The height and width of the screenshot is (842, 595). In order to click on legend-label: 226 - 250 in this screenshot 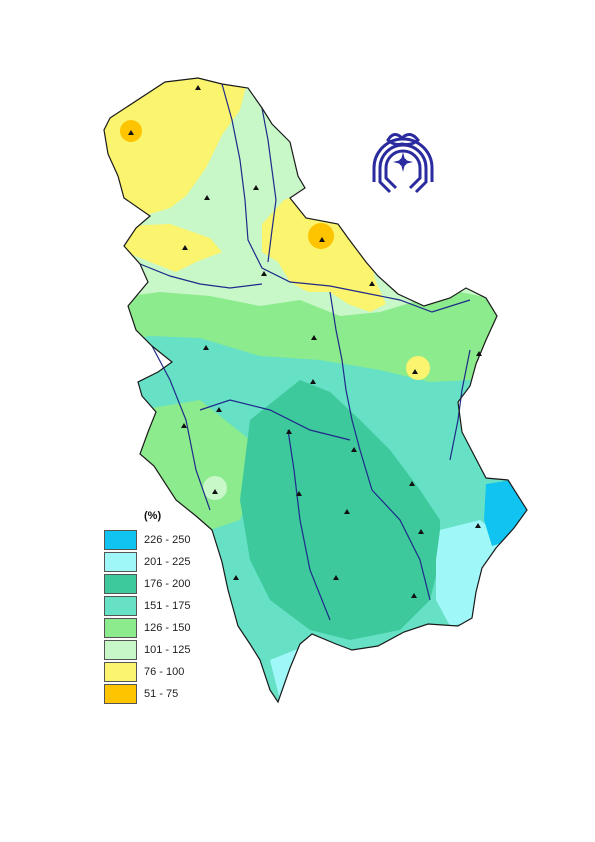, I will do `click(167, 540)`.